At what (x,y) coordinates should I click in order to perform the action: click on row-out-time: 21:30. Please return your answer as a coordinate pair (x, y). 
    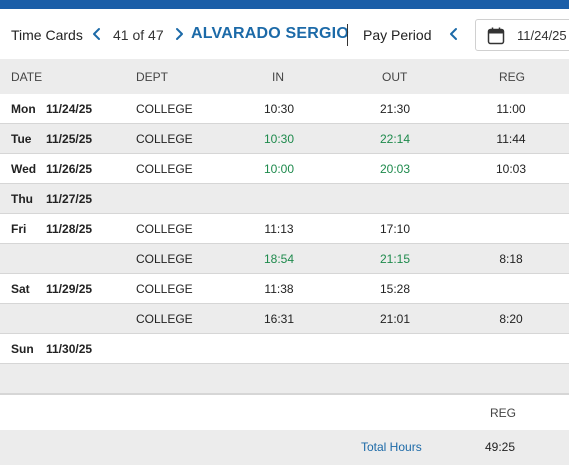
    Looking at the image, I should click on (395, 109).